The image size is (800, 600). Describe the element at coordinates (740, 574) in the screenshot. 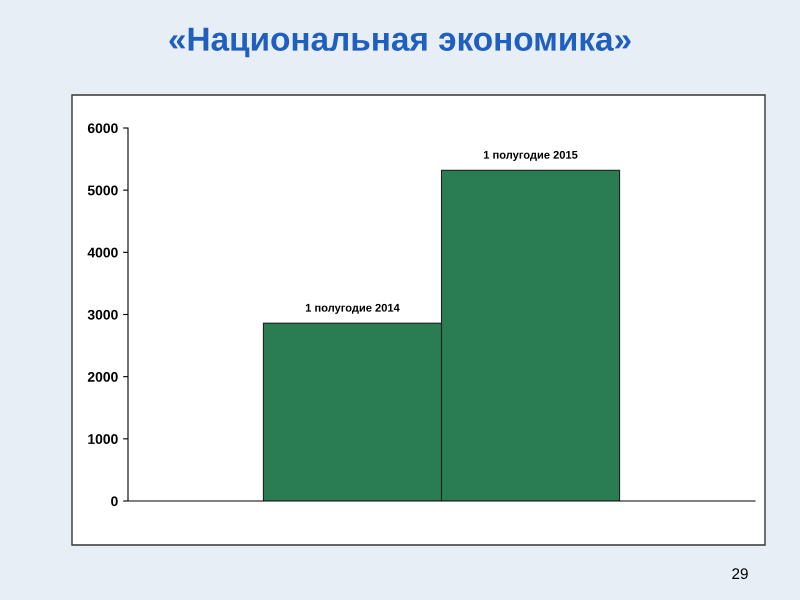

I see `text: 29` at that location.